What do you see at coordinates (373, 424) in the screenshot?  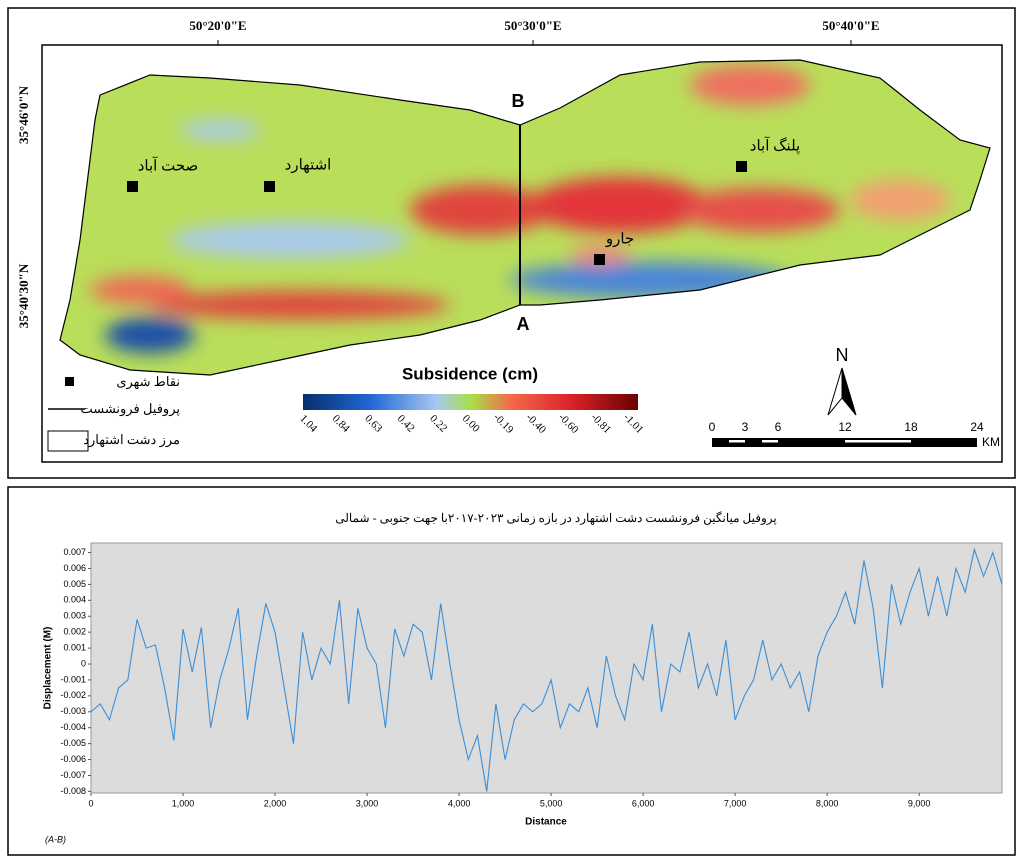 I see `colorbar-tick-label: 0.63` at bounding box center [373, 424].